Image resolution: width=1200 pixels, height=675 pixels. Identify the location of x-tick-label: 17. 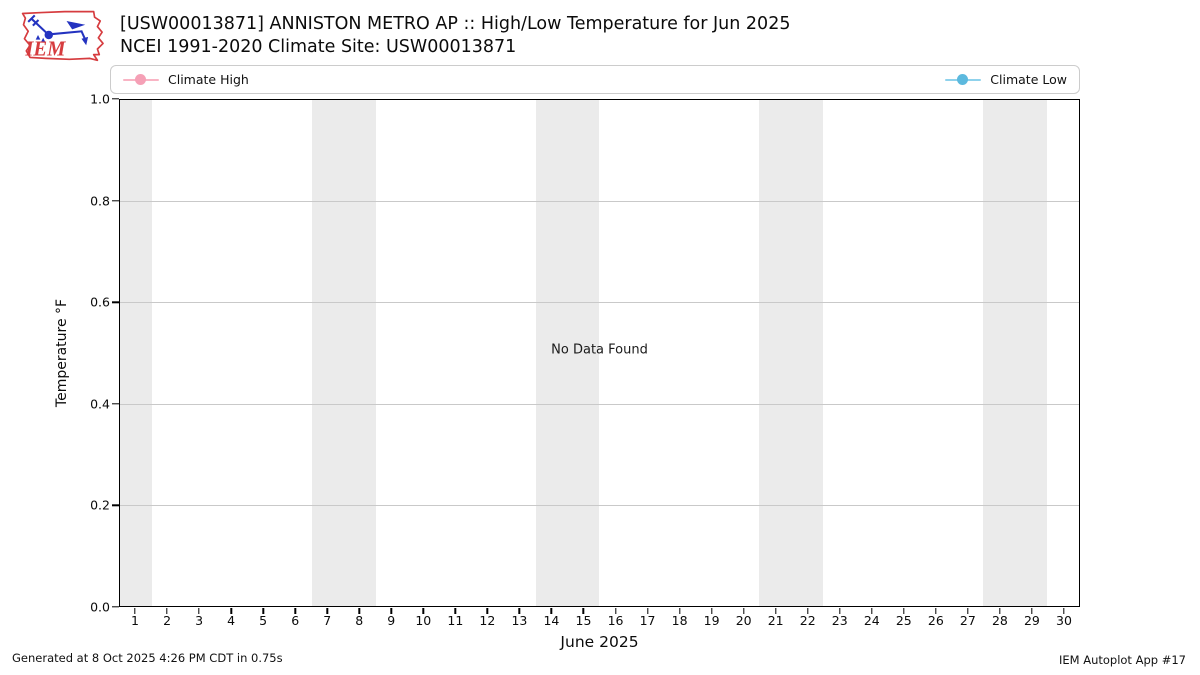
(647, 620).